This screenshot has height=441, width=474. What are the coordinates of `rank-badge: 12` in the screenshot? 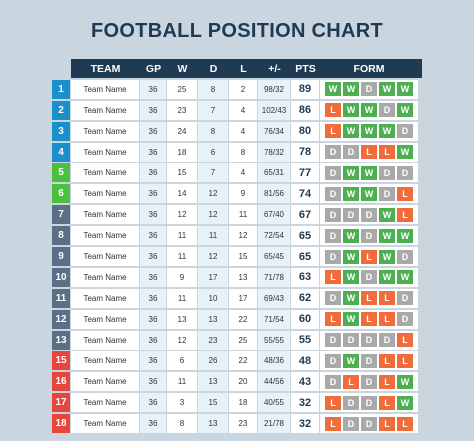 It's located at (61, 319).